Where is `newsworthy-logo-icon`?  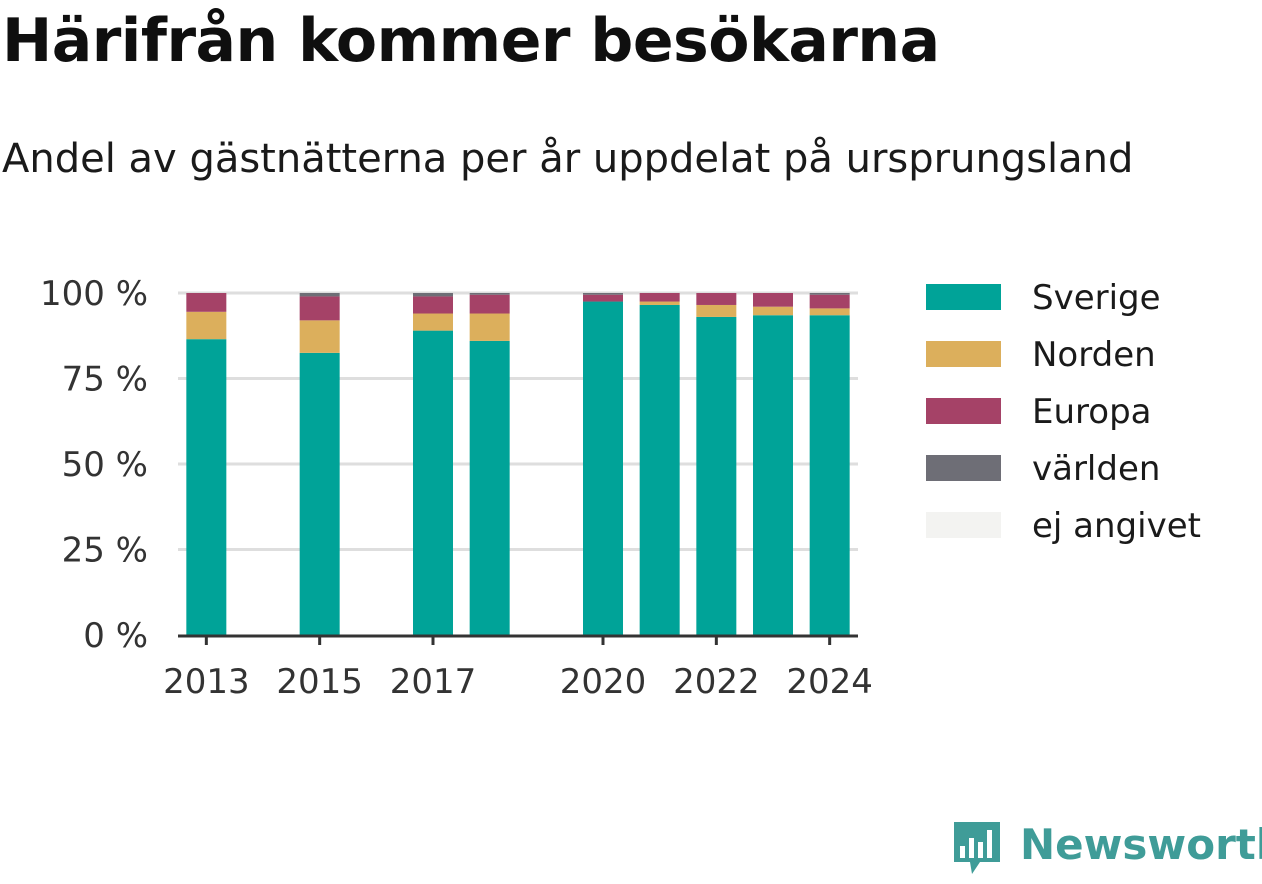 newsworthy-logo-icon is located at coordinates (977, 848).